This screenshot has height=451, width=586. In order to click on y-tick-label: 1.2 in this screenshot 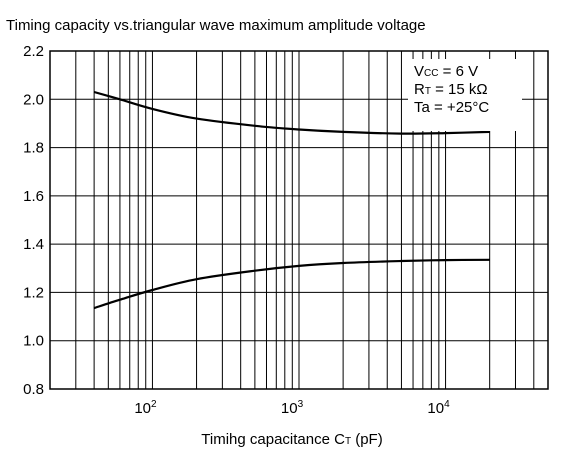, I will do `click(33, 292)`.